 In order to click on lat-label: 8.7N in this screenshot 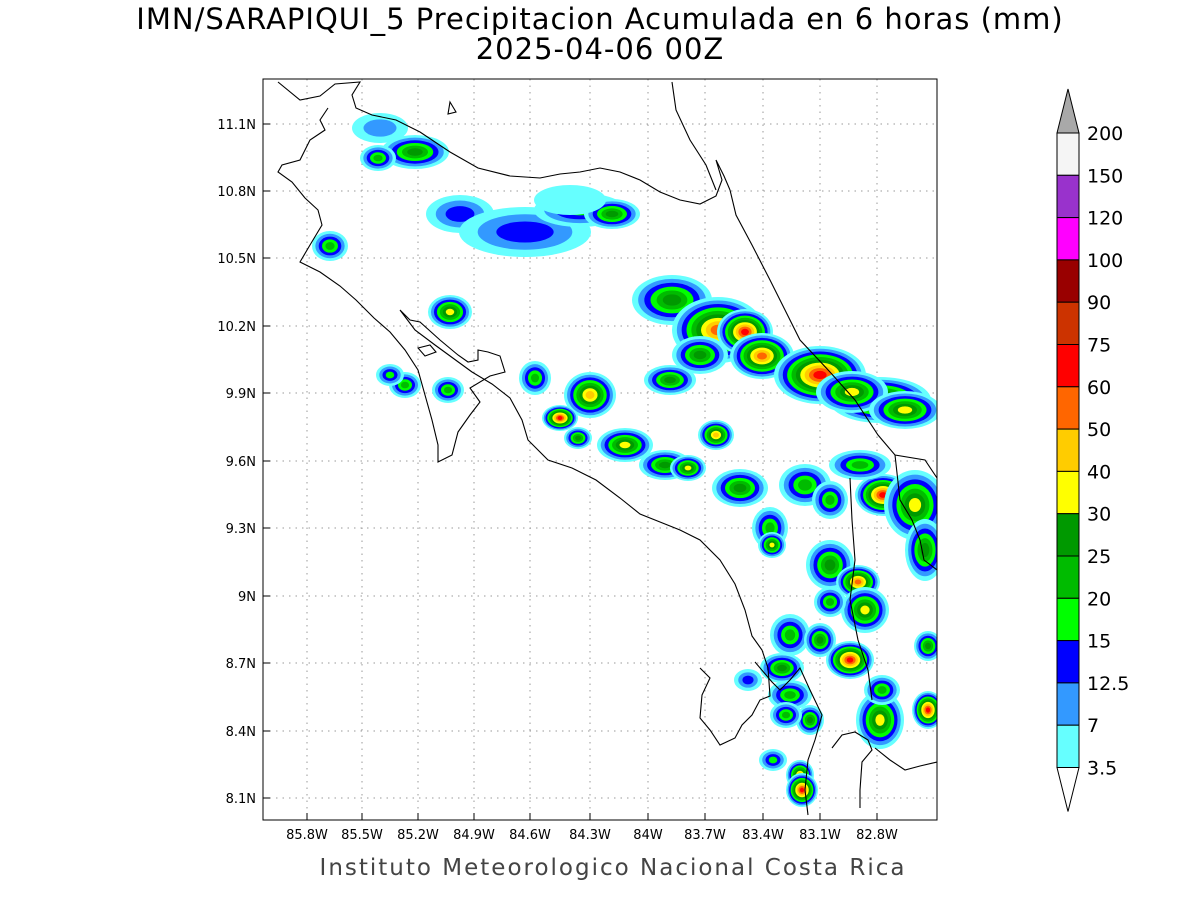, I will do `click(241, 664)`.